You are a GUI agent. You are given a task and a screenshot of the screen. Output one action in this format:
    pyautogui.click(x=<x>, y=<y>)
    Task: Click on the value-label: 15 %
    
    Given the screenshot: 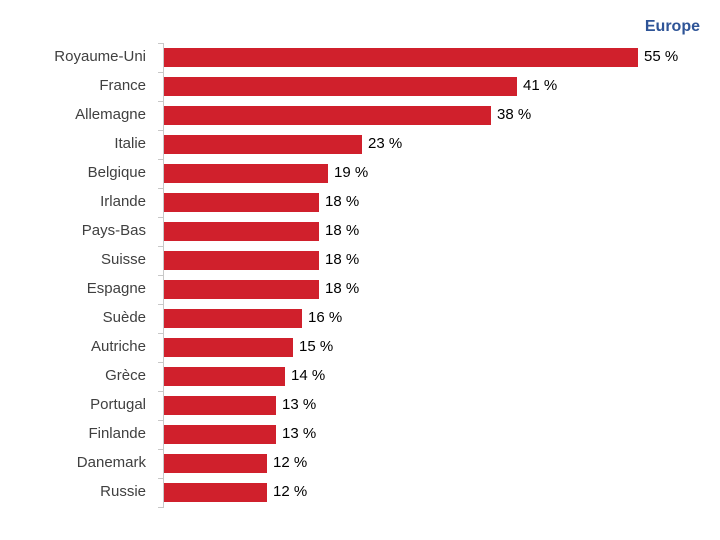 What is the action you would take?
    pyautogui.click(x=316, y=346)
    